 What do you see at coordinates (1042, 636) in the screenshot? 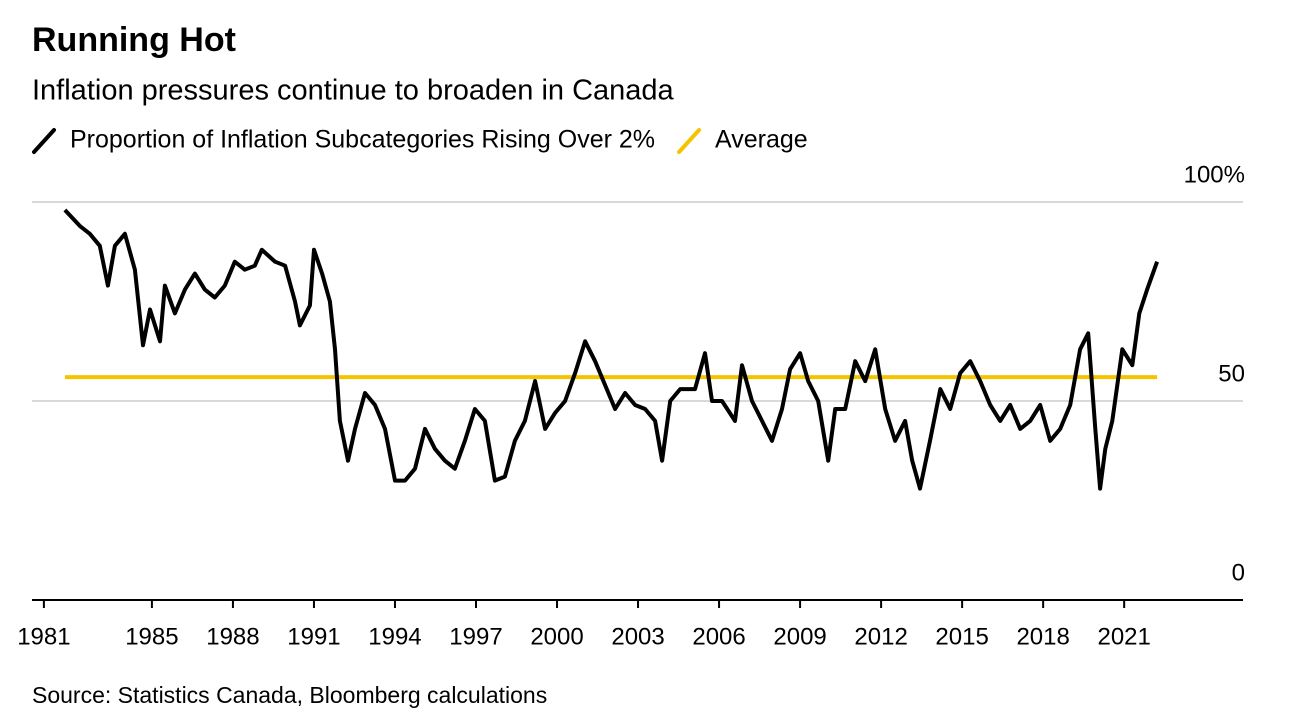
I see `x-tick-label: 2018` at bounding box center [1042, 636].